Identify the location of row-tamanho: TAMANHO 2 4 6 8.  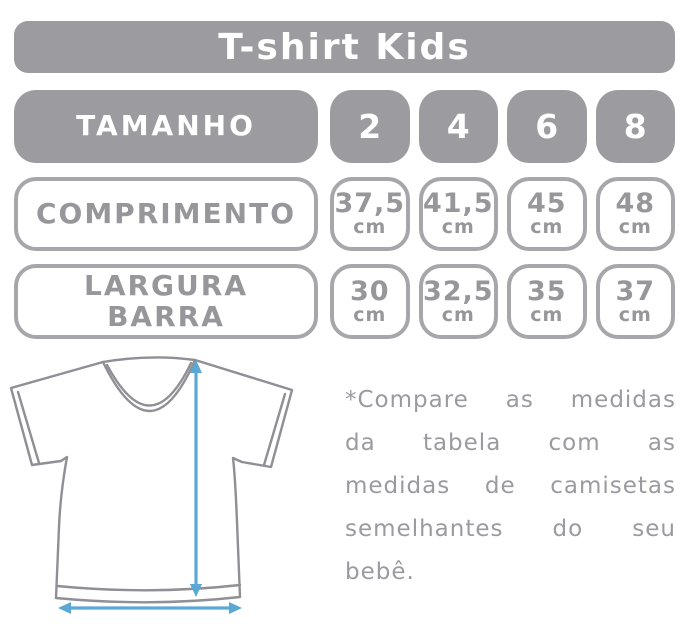
(344, 126).